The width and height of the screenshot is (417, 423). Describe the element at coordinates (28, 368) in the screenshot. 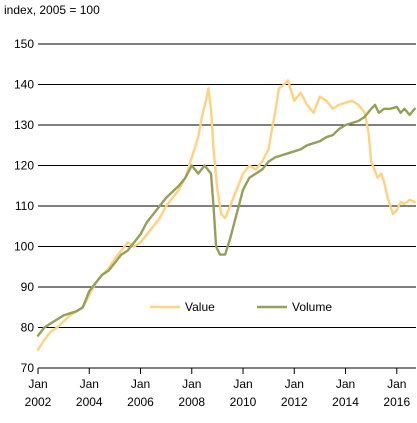

I see `y-tick-label: 70` at that location.